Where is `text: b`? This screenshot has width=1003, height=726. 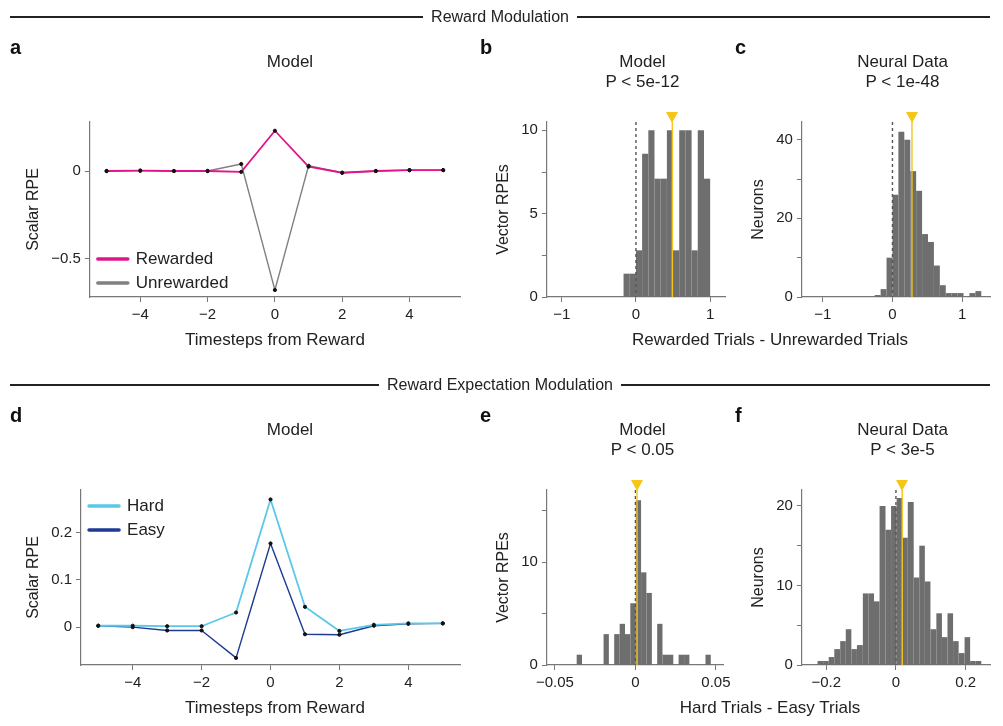
text: b is located at coordinates (486, 47).